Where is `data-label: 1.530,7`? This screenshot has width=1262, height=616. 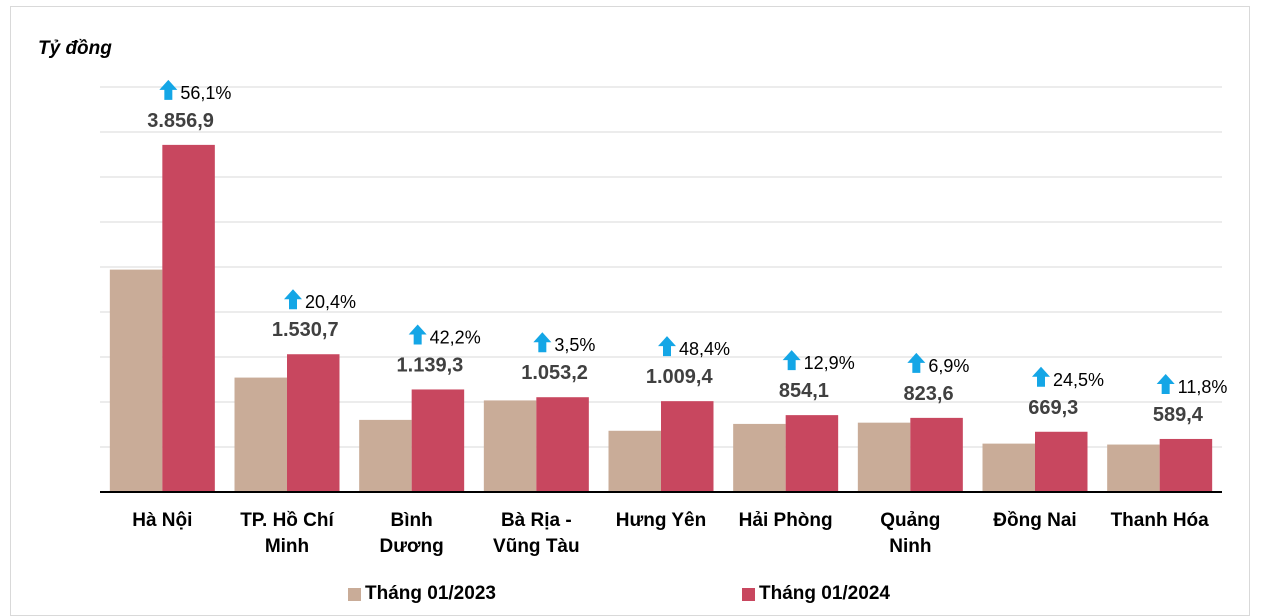
data-label: 1.530,7 is located at coordinates (305, 330).